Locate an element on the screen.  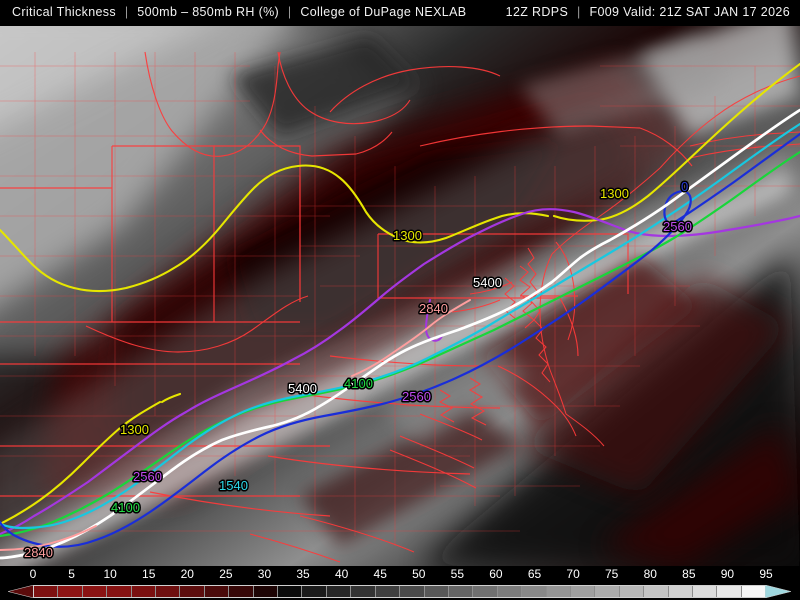
colorbar-tick-label: 85 is located at coordinates (689, 574).